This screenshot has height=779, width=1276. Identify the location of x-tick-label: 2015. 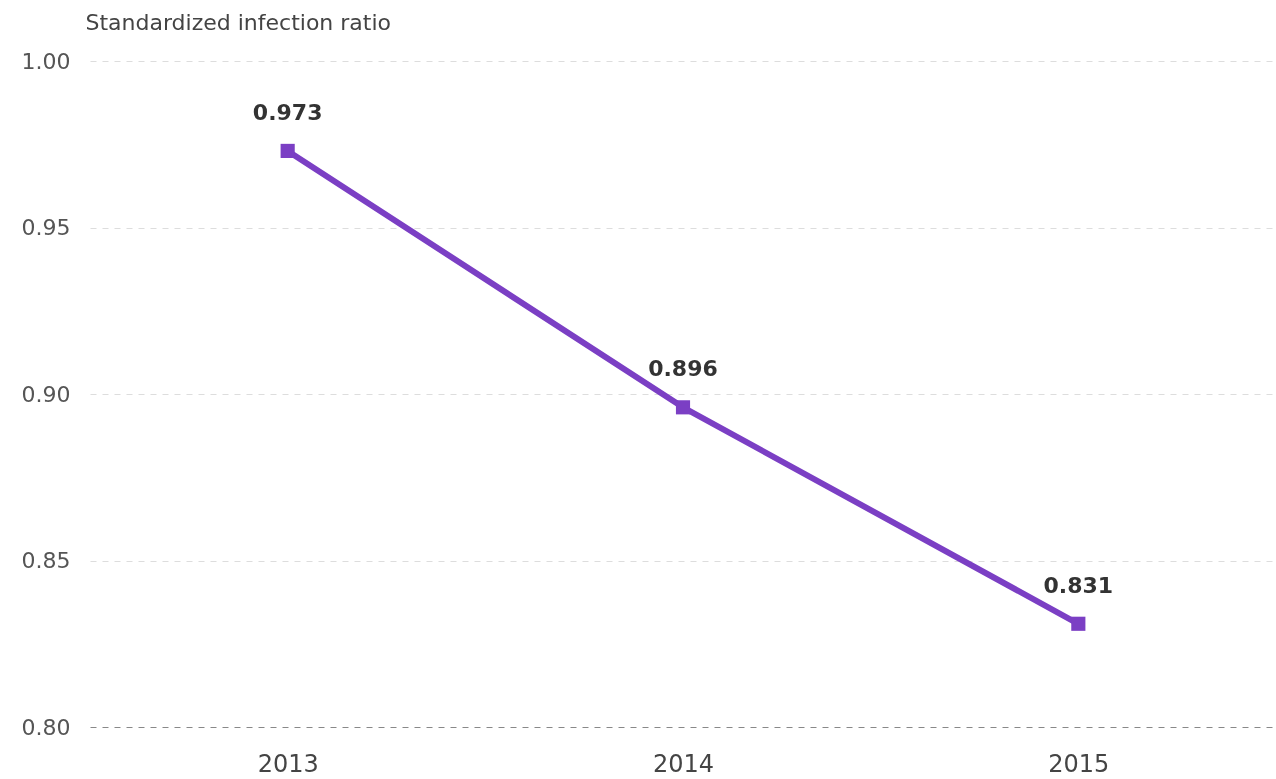
(1079, 763).